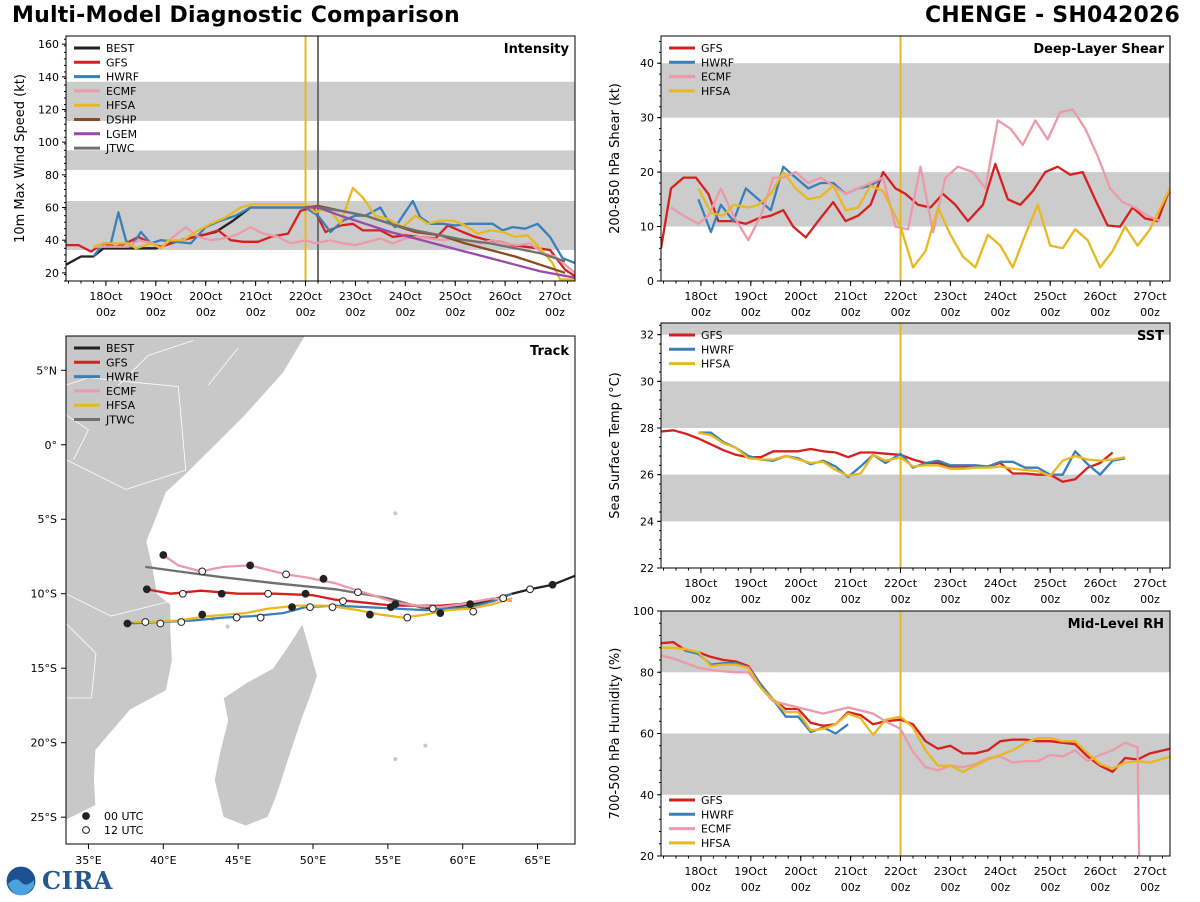 Image resolution: width=1200 pixels, height=902 pixels. What do you see at coordinates (58, 881) in the screenshot?
I see `cira-logo: CIRA` at bounding box center [58, 881].